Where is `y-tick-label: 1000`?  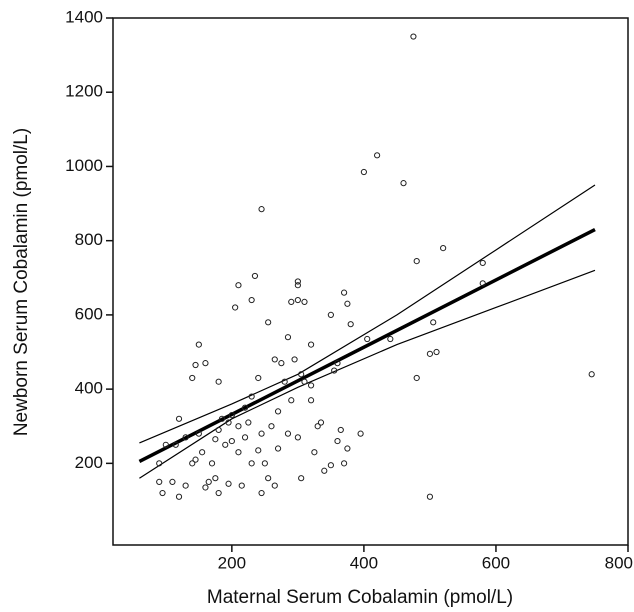
y-tick-label: 1000 is located at coordinates (84, 165).